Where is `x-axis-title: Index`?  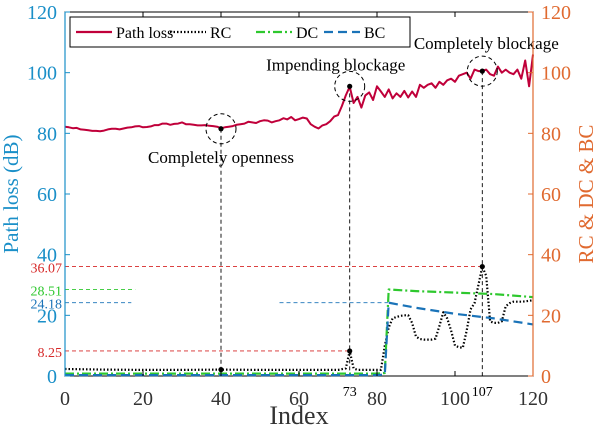 x-axis-title: Index is located at coordinates (298, 414).